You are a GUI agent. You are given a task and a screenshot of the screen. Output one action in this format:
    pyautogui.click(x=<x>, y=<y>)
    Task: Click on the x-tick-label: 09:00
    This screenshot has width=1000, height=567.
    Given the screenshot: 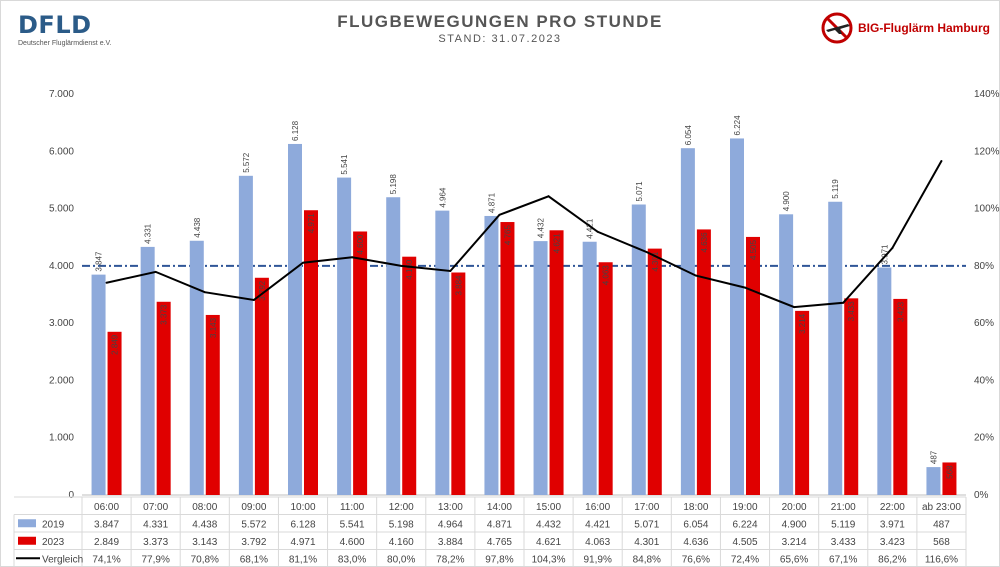 What is the action you would take?
    pyautogui.click(x=253, y=507)
    